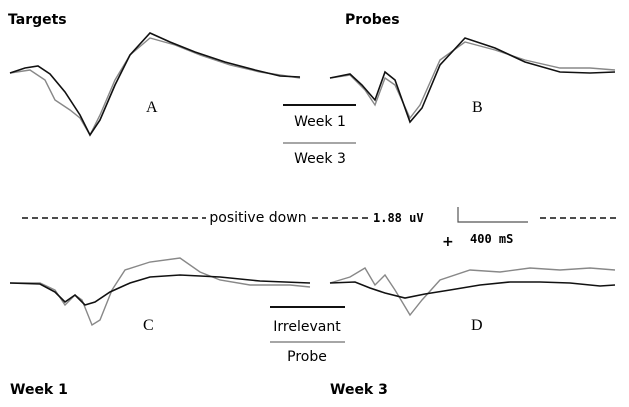 The image size is (629, 407). Describe the element at coordinates (398, 218) in the screenshot. I see `scale-label: 1.88 uV` at that location.